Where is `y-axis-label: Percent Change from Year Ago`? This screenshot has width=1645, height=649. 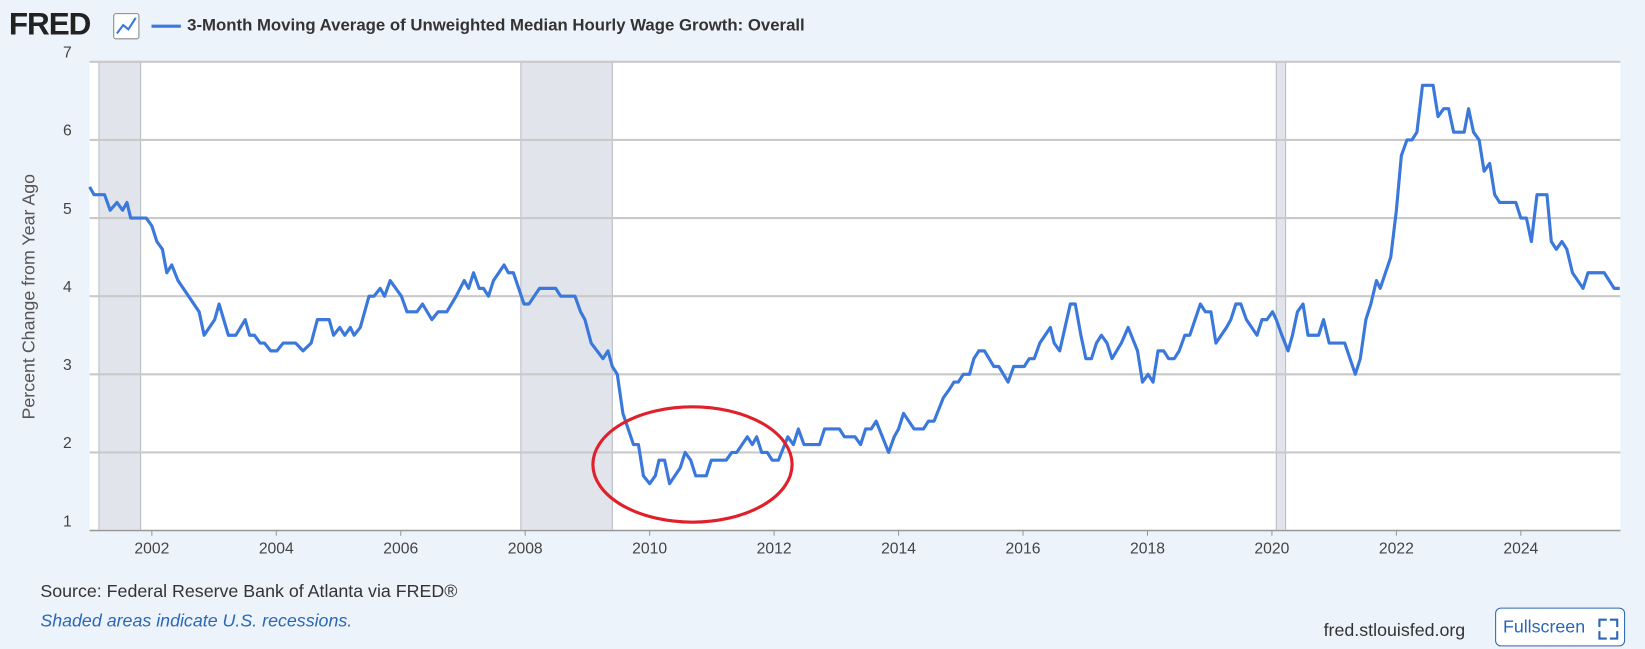 y-axis-label: Percent Change from Year Ago is located at coordinates (29, 297).